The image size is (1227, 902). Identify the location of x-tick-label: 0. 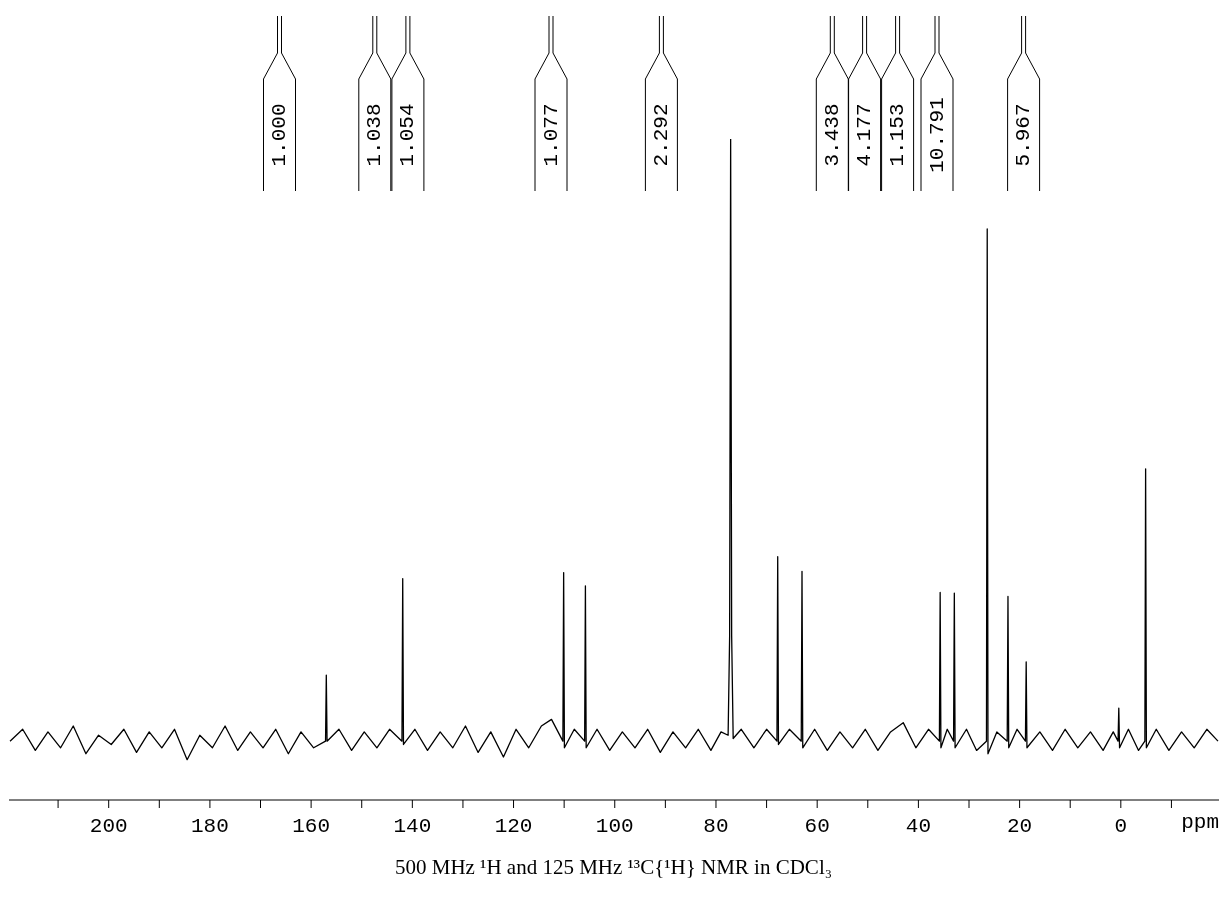
(1121, 826).